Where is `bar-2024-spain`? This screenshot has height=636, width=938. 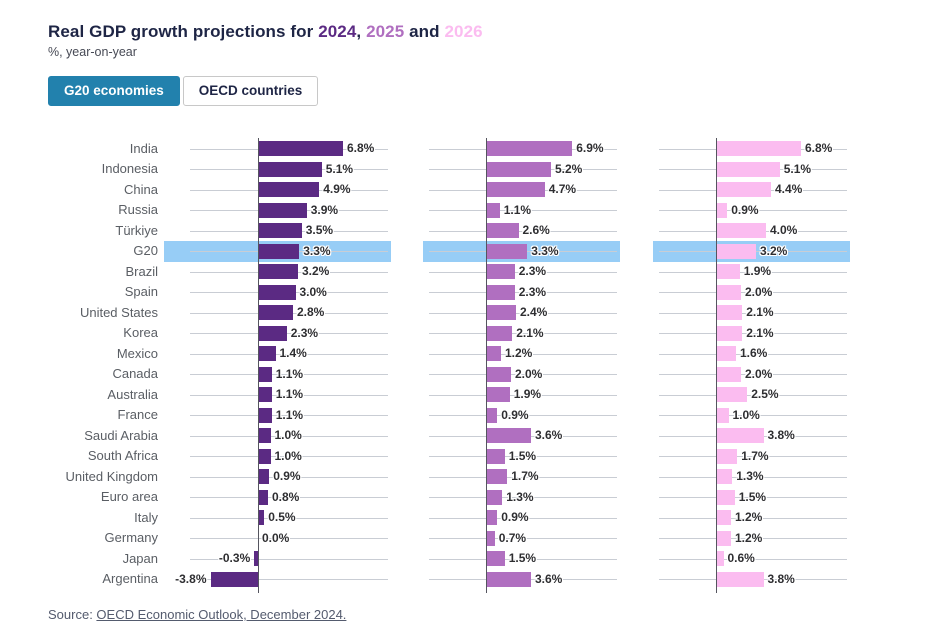
bar-2024-spain is located at coordinates (277, 292).